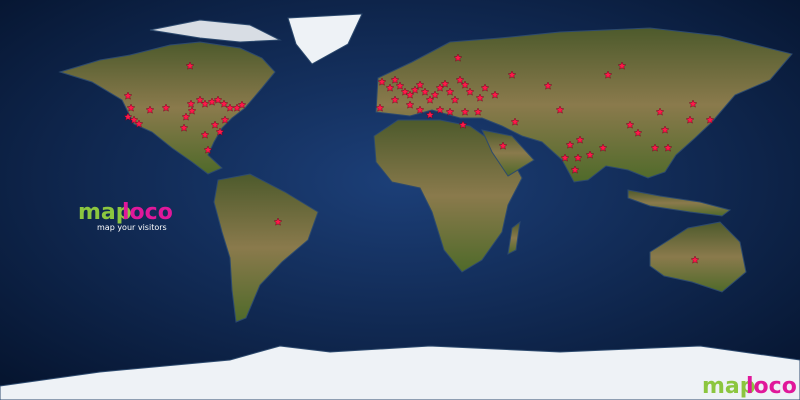  I want to click on madagascar, so click(514, 237).